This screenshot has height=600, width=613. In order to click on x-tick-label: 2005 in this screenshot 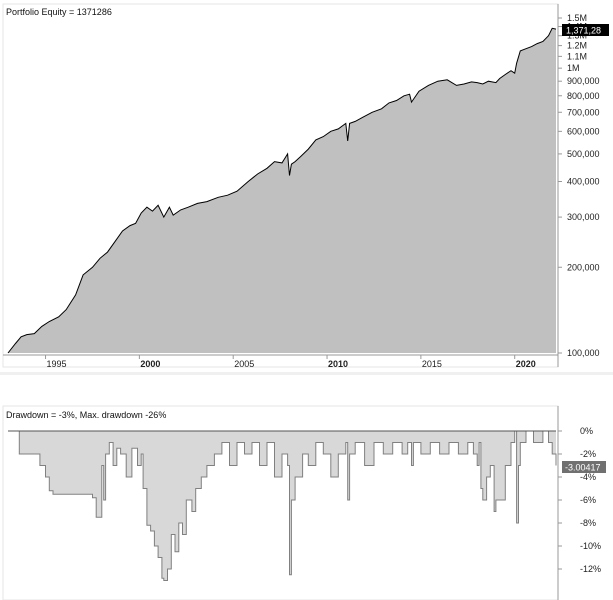, I will do `click(244, 364)`.